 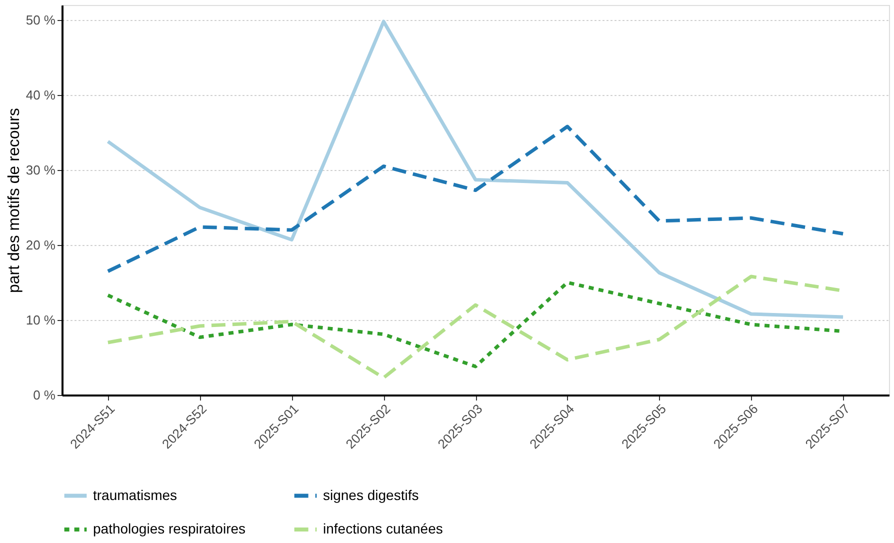 What do you see at coordinates (41, 95) in the screenshot?
I see `y-tick-label: 40 %` at bounding box center [41, 95].